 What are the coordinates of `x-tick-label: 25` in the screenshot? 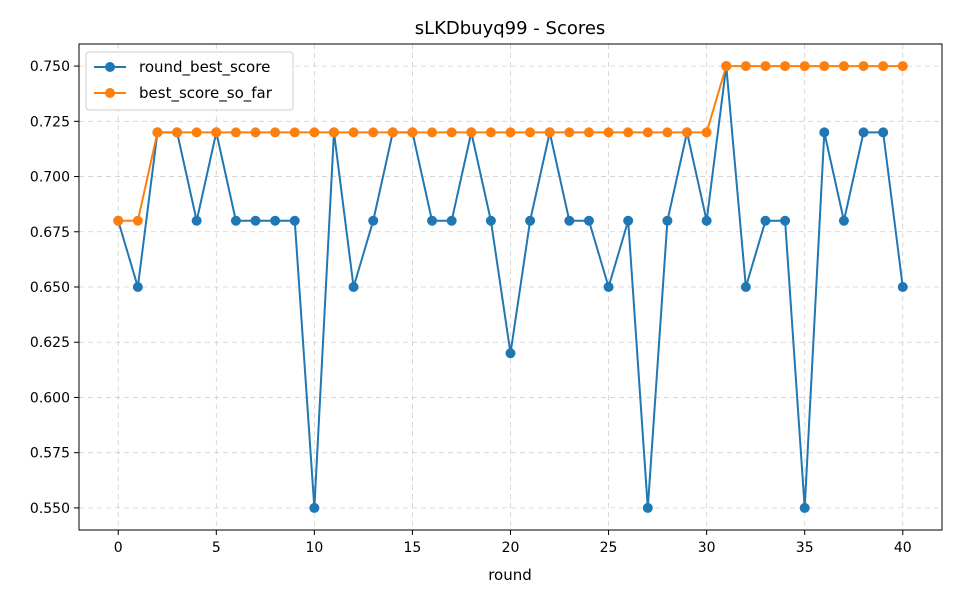 It's located at (609, 548).